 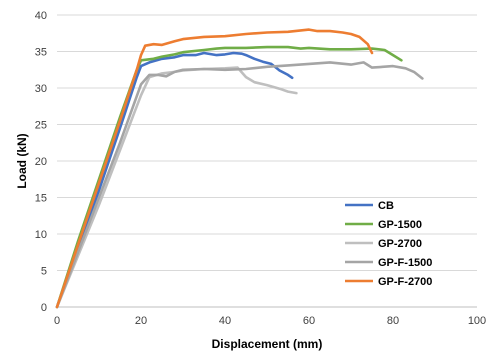 What do you see at coordinates (400, 244) in the screenshot?
I see `legend-label-gp-2700: GP-2700` at bounding box center [400, 244].